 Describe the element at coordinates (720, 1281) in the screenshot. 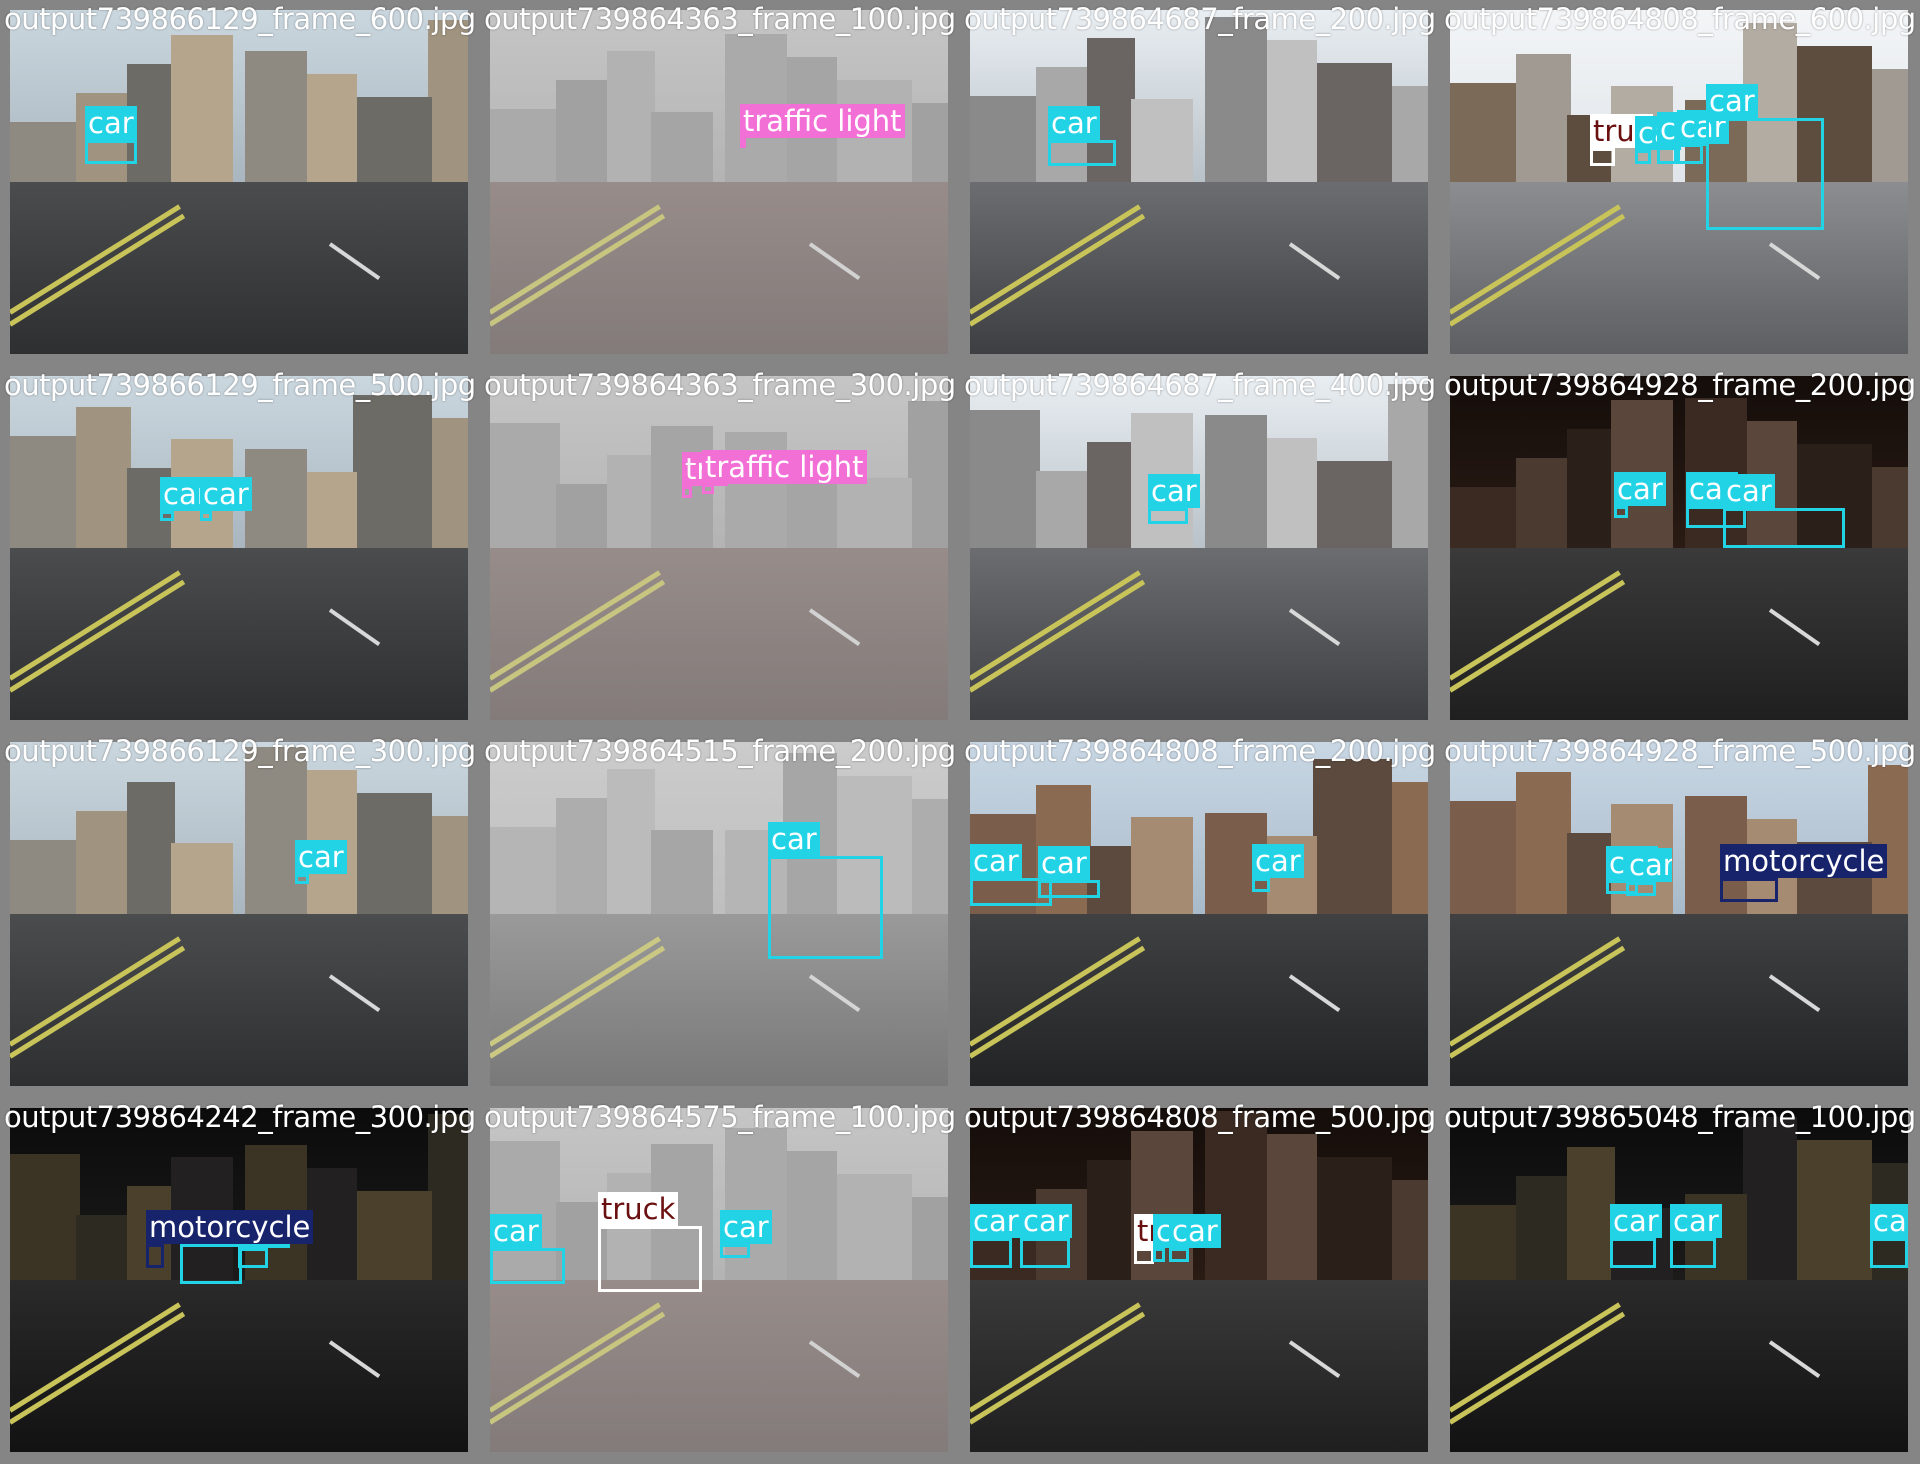

I see `grid-tile: car truck car output739864575_frame_100.jpg` at that location.